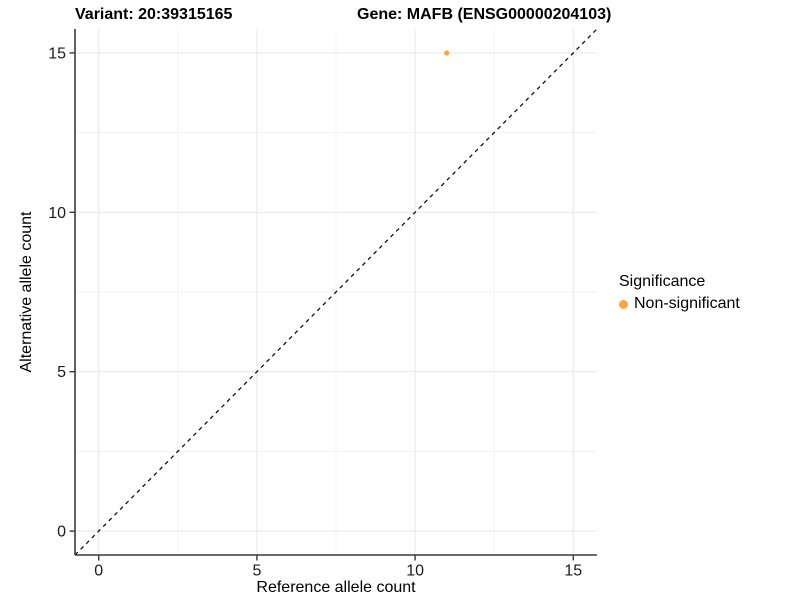 Image resolution: width=800 pixels, height=600 pixels. I want to click on legend-point-icon, so click(623, 304).